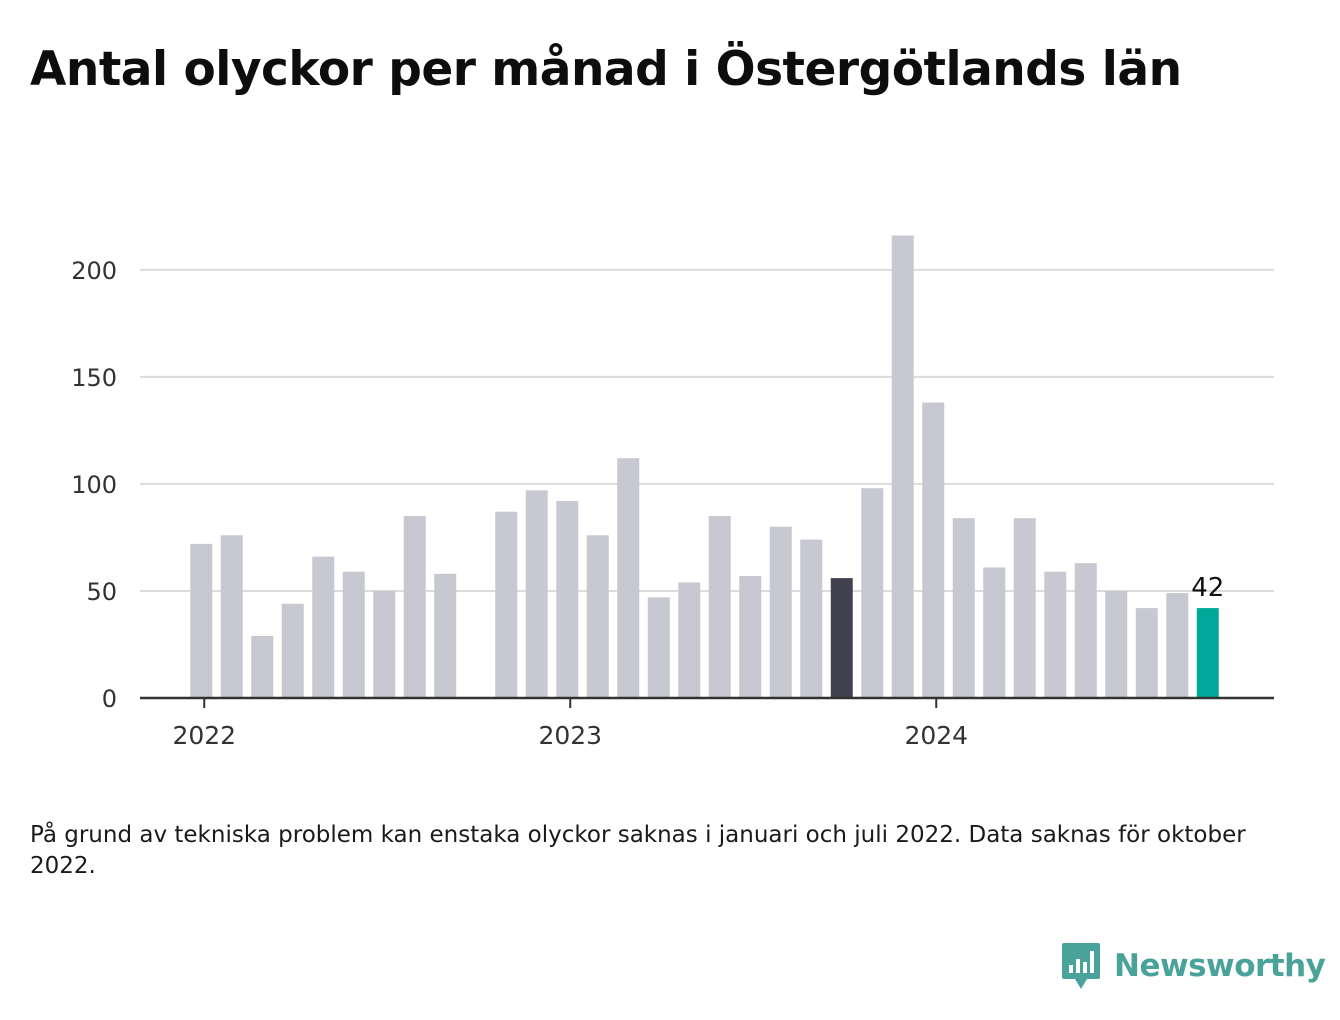 Image resolution: width=1340 pixels, height=1020 pixels. I want to click on y-tick-label: 50, so click(101, 592).